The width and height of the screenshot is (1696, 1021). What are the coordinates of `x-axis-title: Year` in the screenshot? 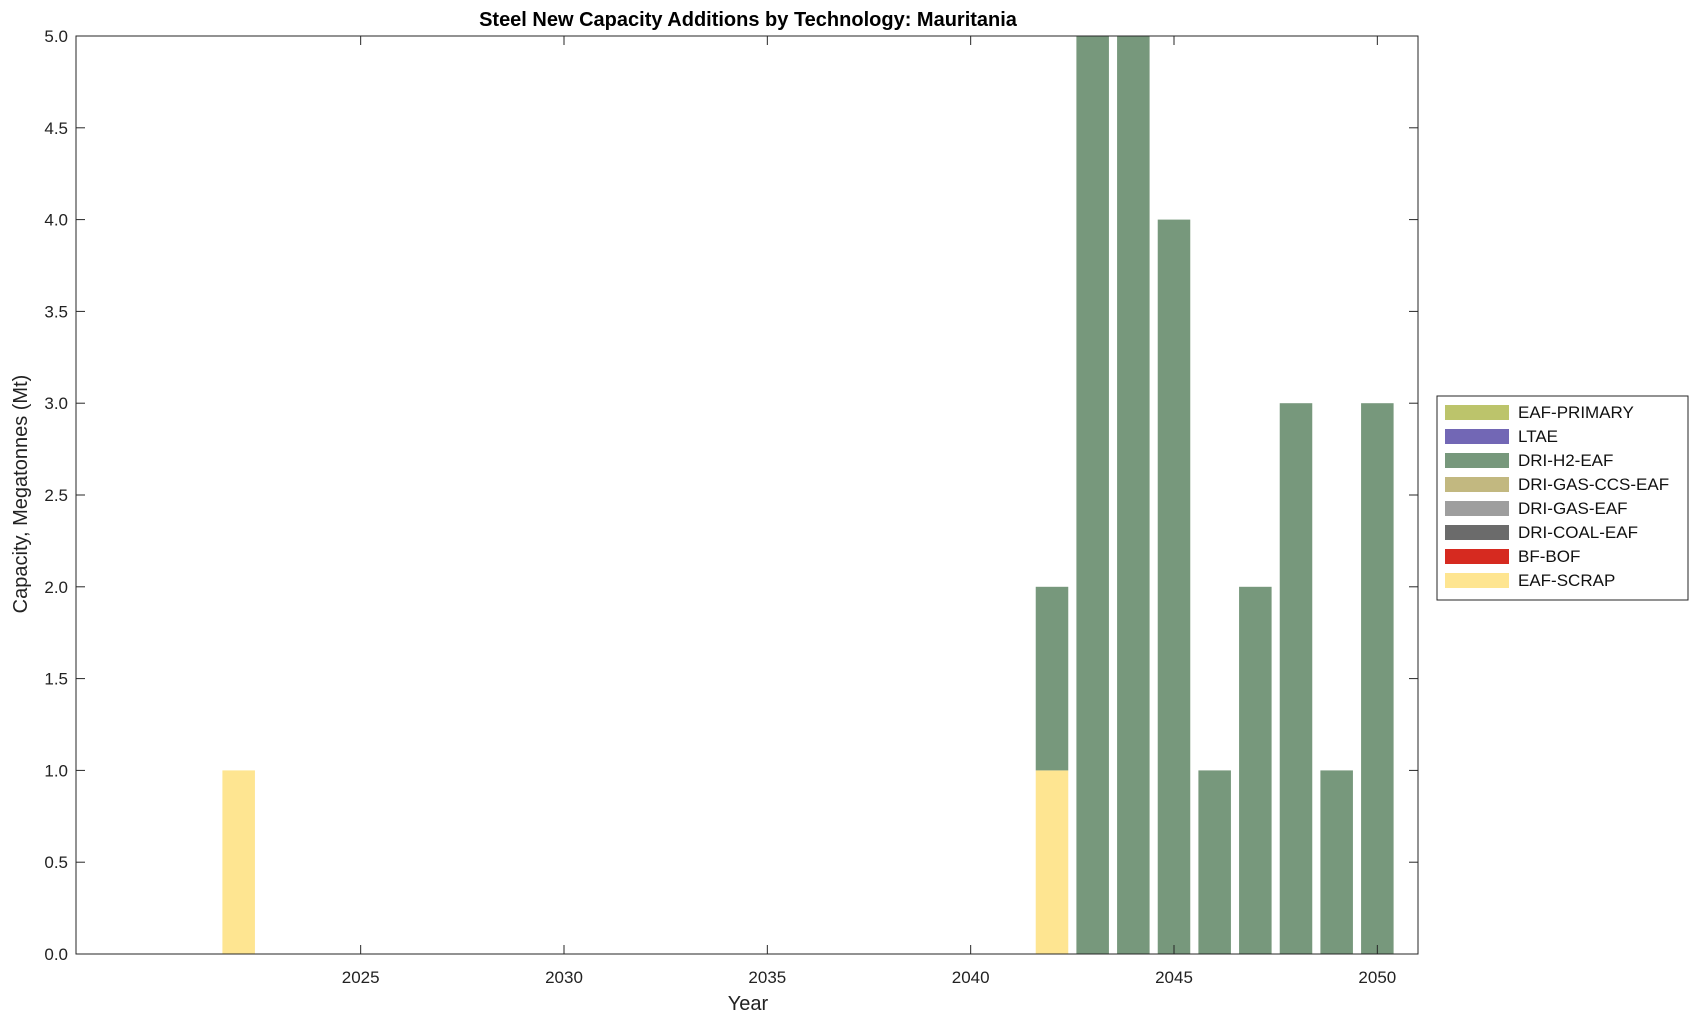 It's located at (748, 1004).